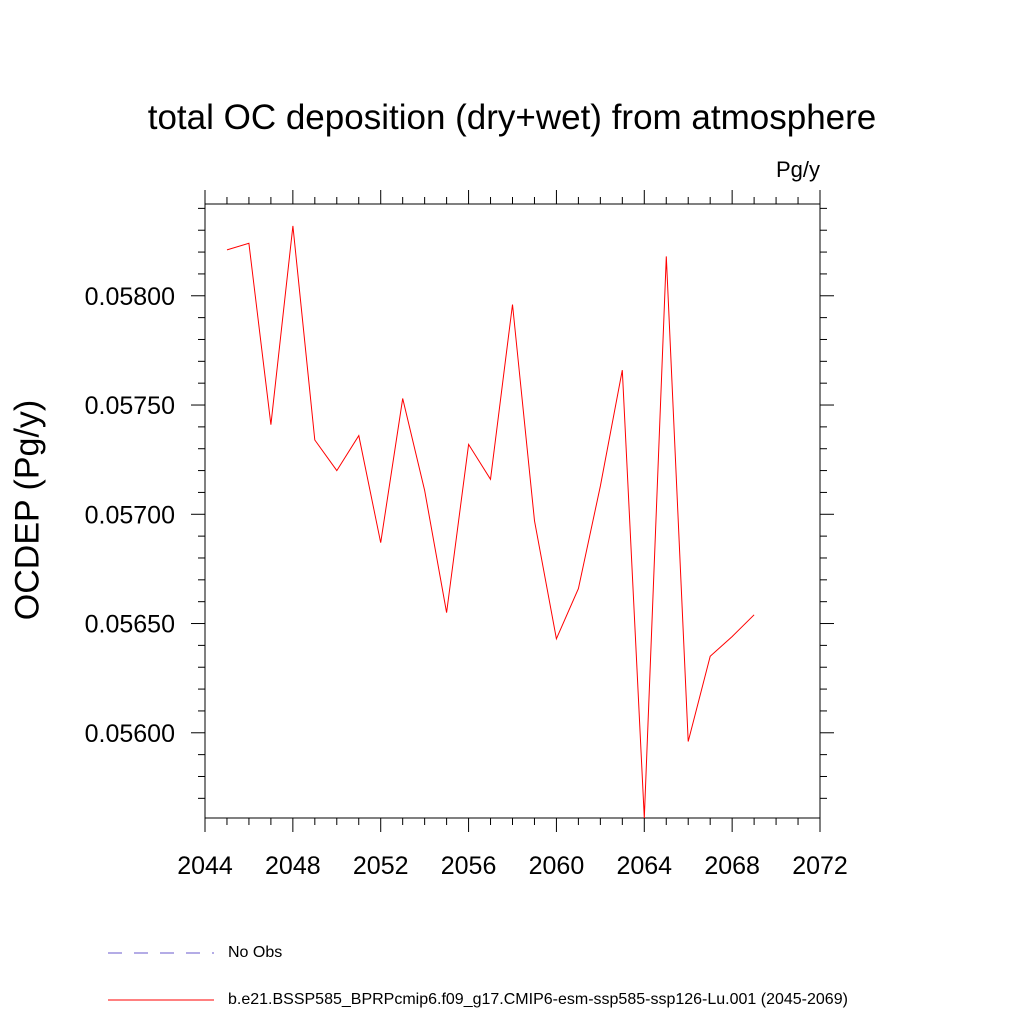  What do you see at coordinates (469, 866) in the screenshot?
I see `x-tick-label: 2056` at bounding box center [469, 866].